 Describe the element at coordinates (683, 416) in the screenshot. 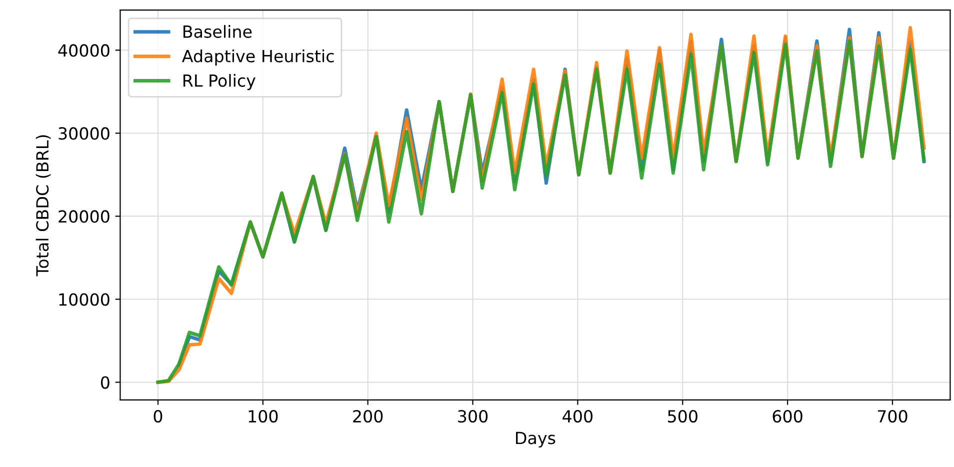

I see `x-tick-label: 500` at that location.